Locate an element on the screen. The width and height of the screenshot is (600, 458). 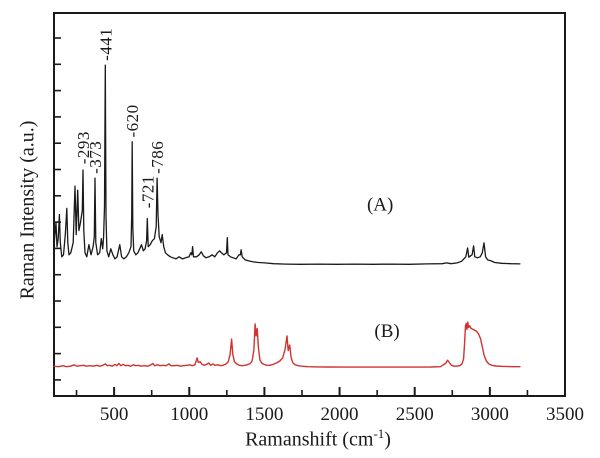
peak-label-721: -721 is located at coordinates (147, 191).